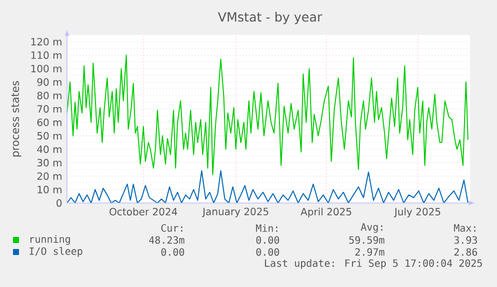  I want to click on x-tick-label: January 2025, so click(235, 213).